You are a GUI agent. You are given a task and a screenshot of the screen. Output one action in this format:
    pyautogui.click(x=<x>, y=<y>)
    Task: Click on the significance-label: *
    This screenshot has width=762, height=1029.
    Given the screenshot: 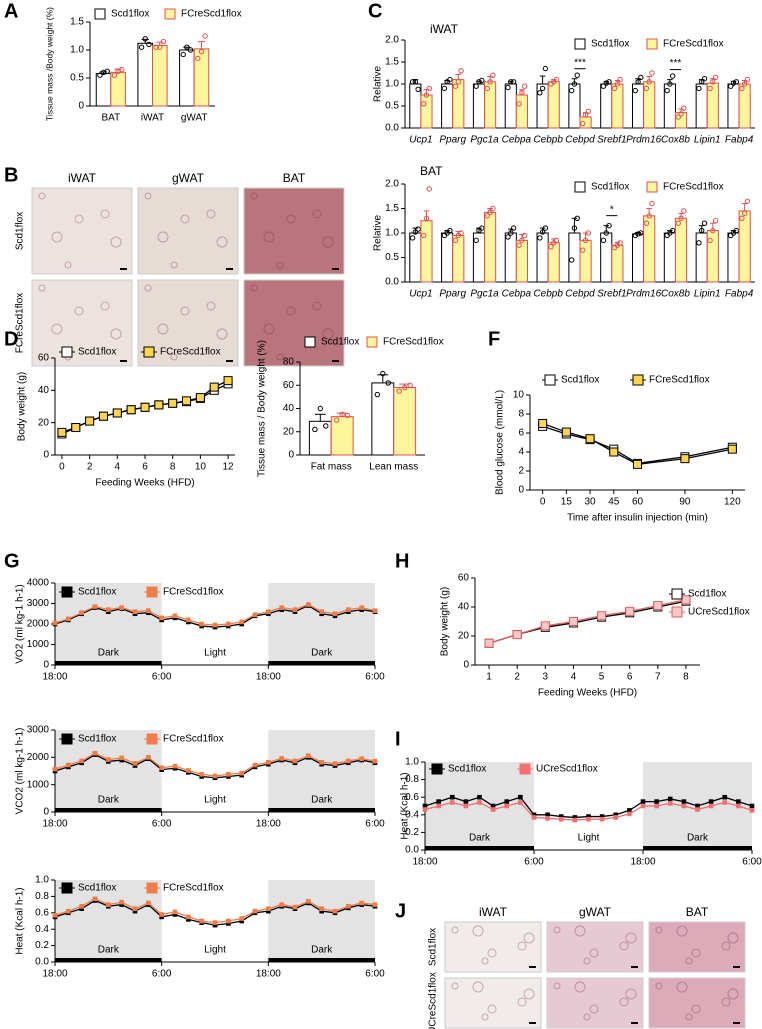 What is the action you would take?
    pyautogui.click(x=612, y=209)
    